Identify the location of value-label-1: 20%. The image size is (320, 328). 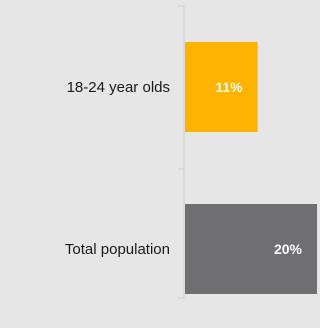
(288, 249).